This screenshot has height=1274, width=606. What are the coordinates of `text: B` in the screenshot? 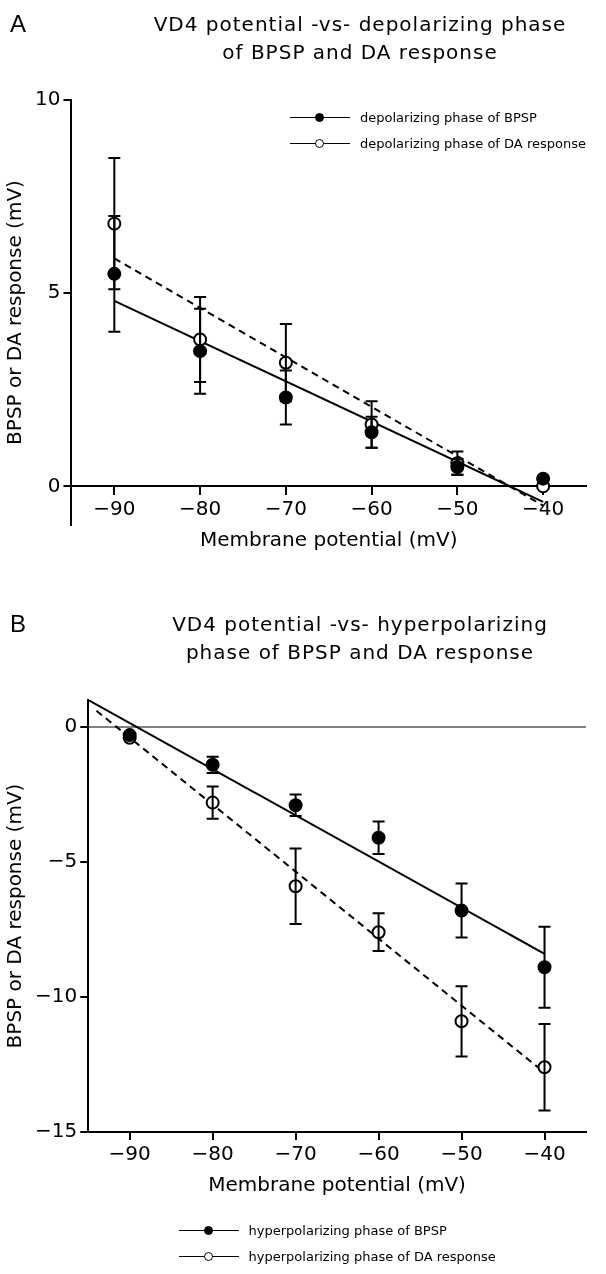 It's located at (18, 624).